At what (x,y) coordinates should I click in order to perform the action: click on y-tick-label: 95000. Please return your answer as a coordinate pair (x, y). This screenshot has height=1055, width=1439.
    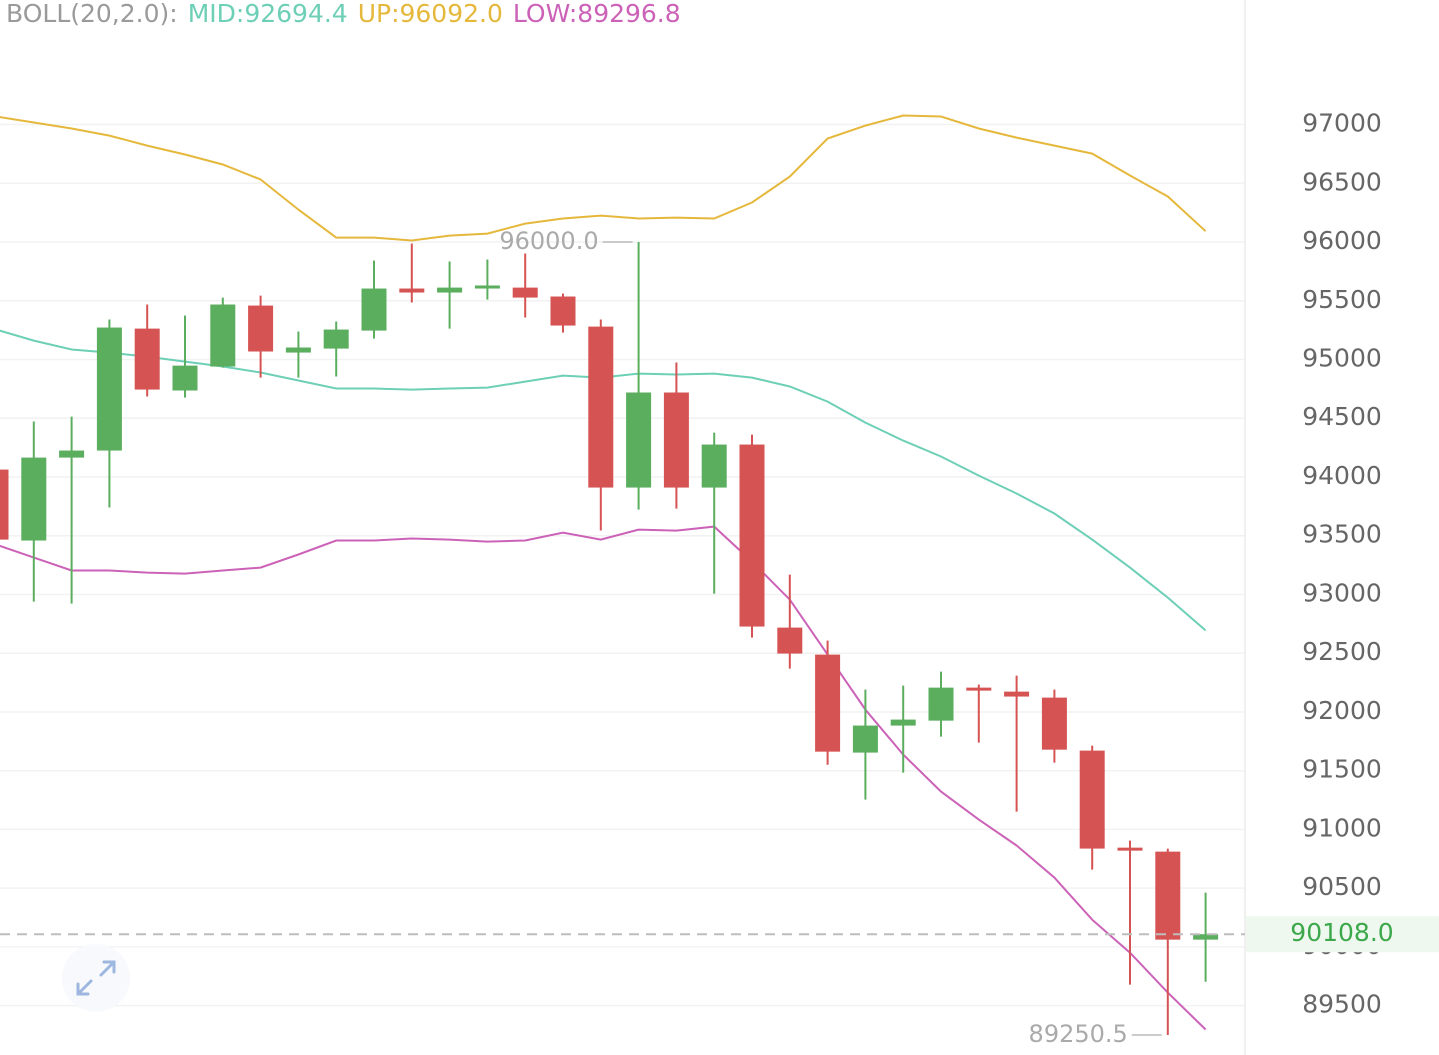
    Looking at the image, I should click on (1342, 357).